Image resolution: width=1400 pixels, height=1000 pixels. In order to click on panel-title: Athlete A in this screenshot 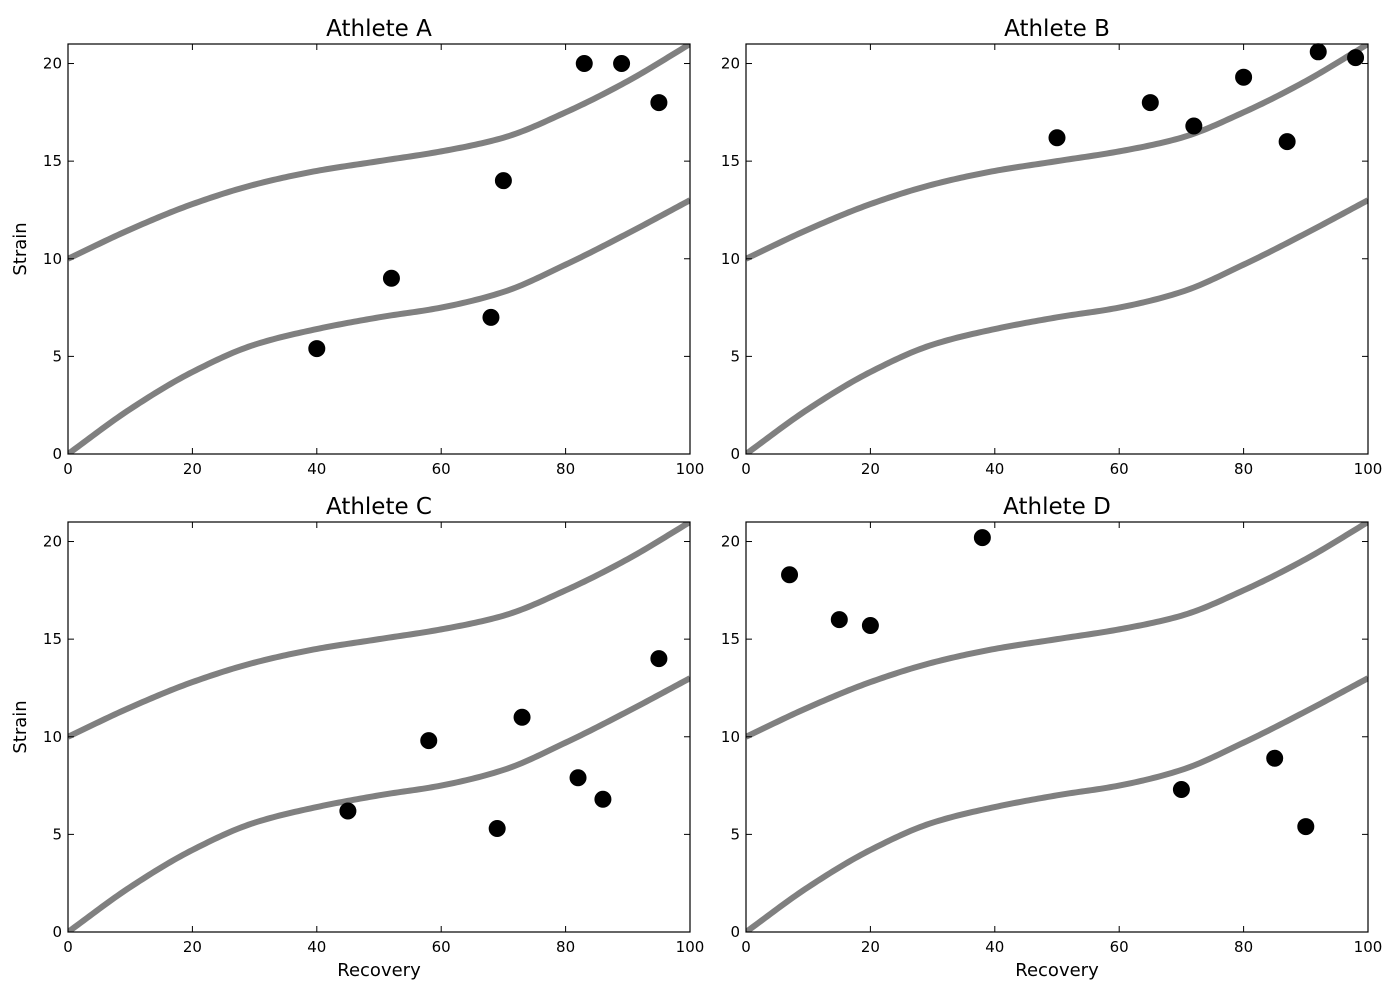, I will do `click(379, 29)`.